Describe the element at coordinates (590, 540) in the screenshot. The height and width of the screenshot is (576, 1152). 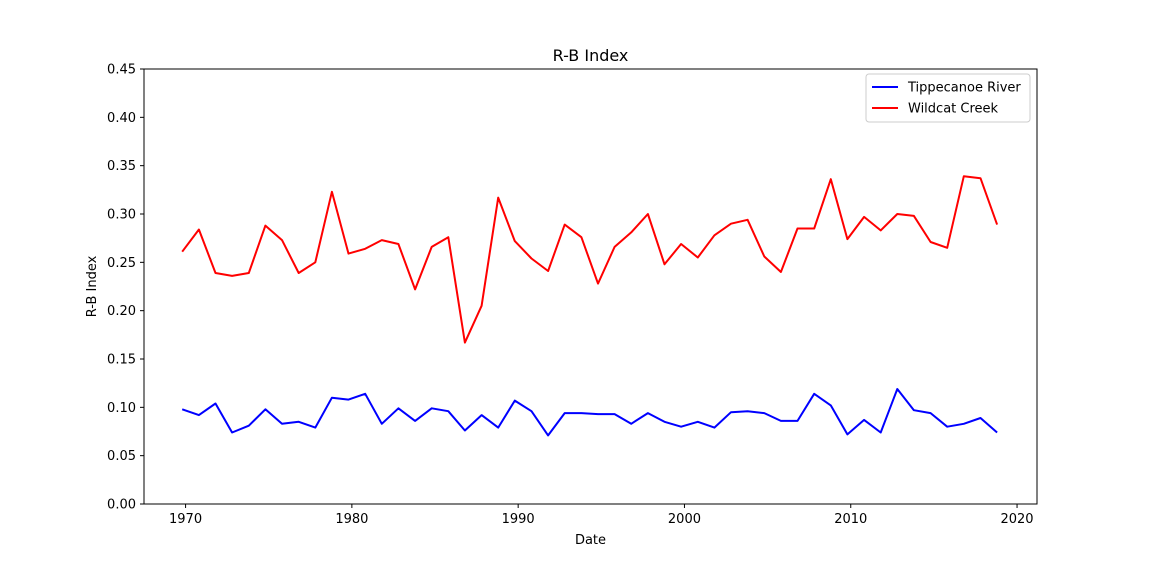
I see `x-axis-label: Date` at that location.